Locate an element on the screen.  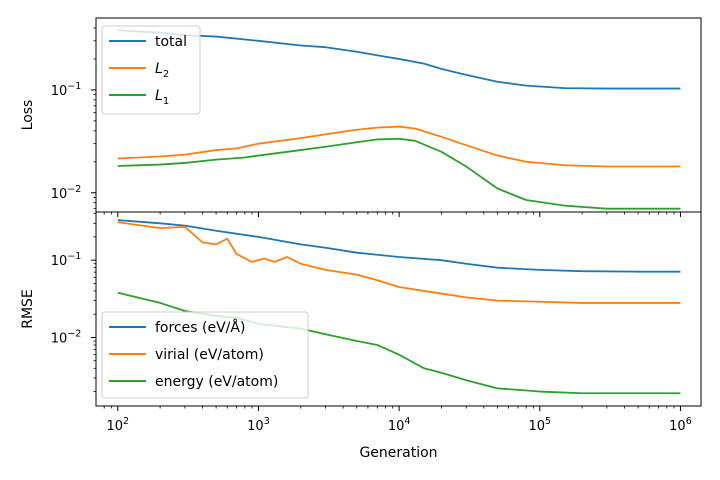
x-tick-label: 10³ is located at coordinates (258, 425).